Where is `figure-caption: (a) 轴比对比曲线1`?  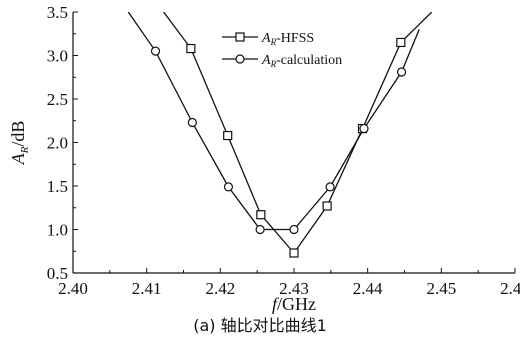 figure-caption: (a) 轴比对比曲线1 is located at coordinates (260, 325).